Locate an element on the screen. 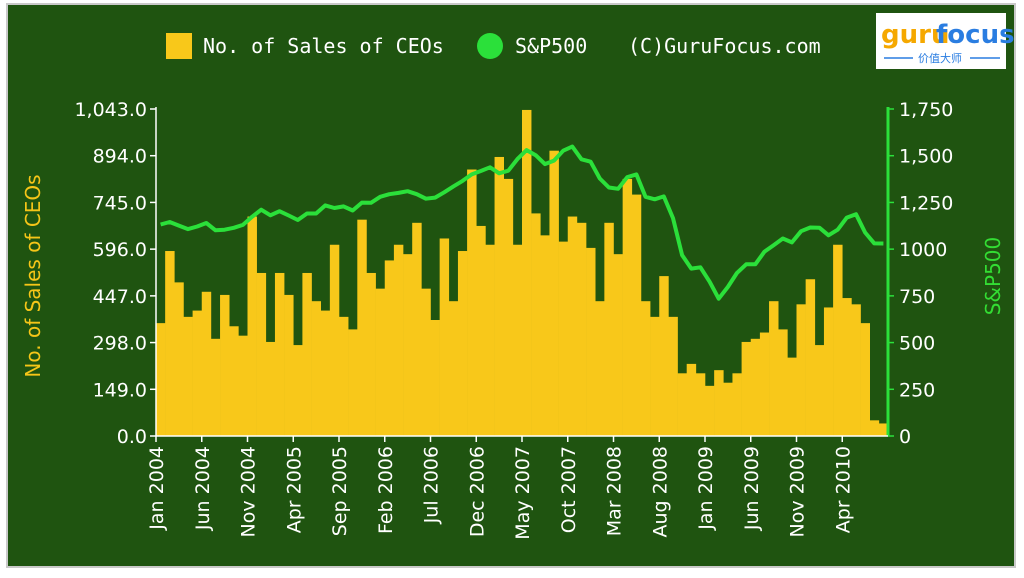  x-tick-label: Nov 2004 is located at coordinates (249, 491).